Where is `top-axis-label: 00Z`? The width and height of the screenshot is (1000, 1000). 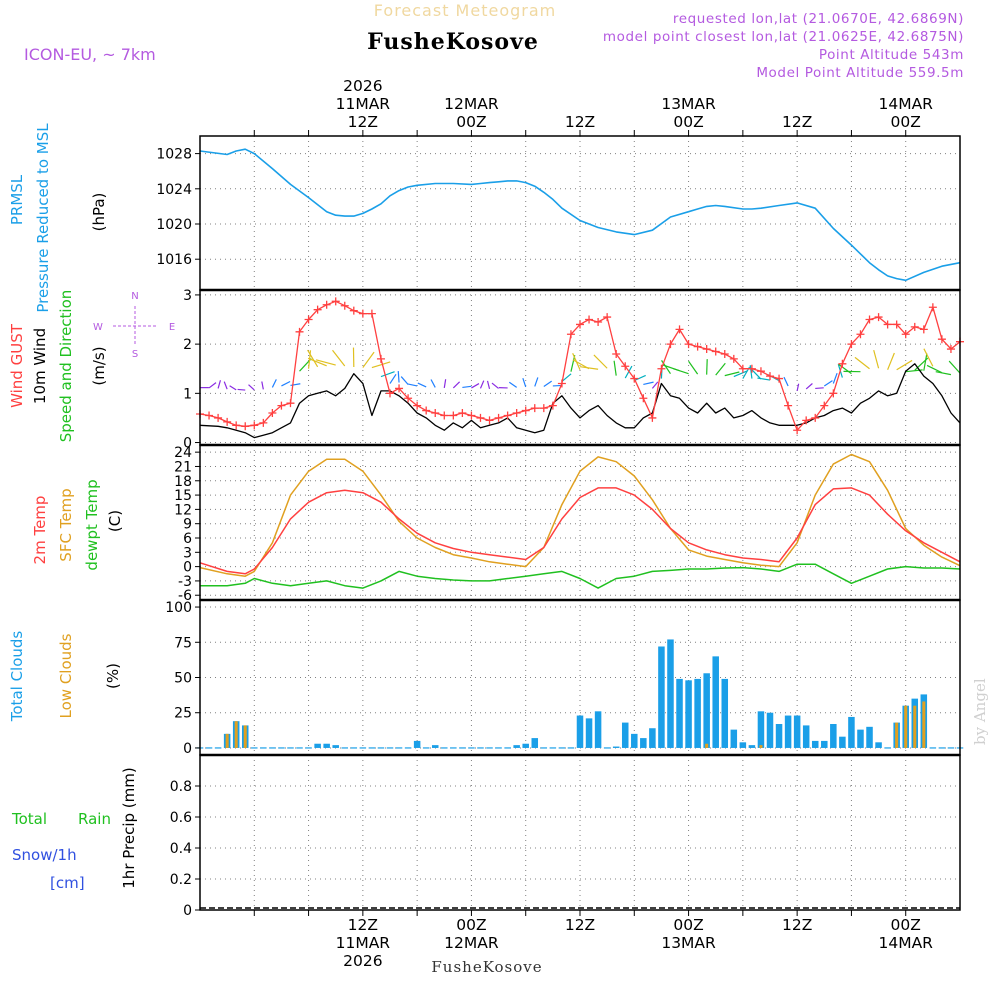
top-axis-label: 00Z is located at coordinates (688, 122).